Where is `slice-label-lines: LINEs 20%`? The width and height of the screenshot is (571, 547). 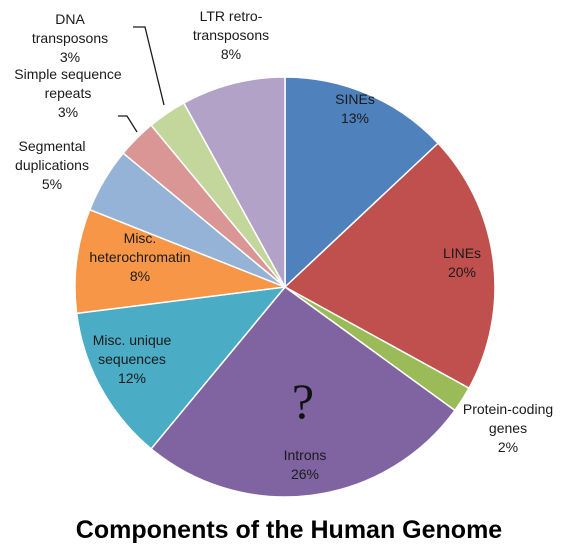 slice-label-lines: LINEs 20% is located at coordinates (462, 262).